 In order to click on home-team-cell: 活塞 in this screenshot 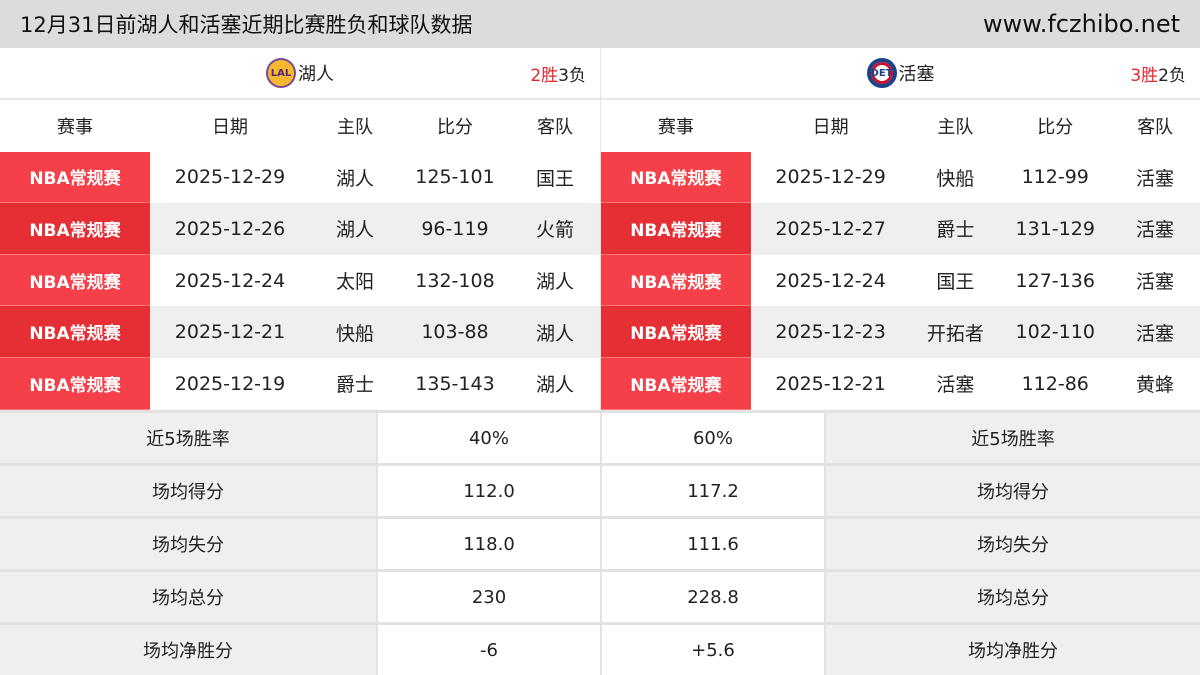, I will do `click(955, 385)`.